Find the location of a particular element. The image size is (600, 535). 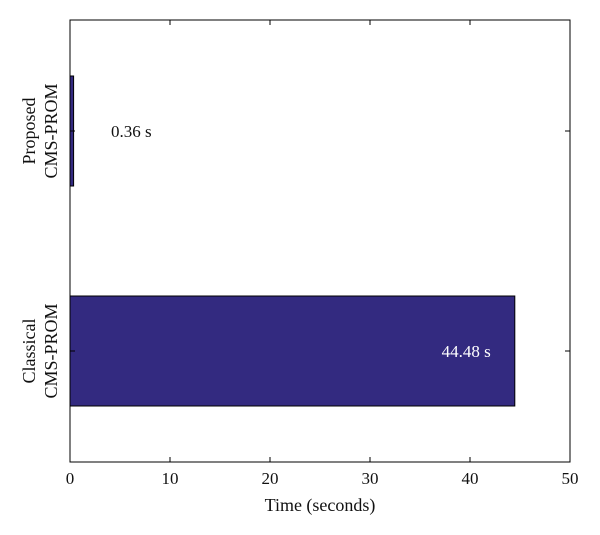

x-axis-title: Time (seconds) is located at coordinates (320, 505).